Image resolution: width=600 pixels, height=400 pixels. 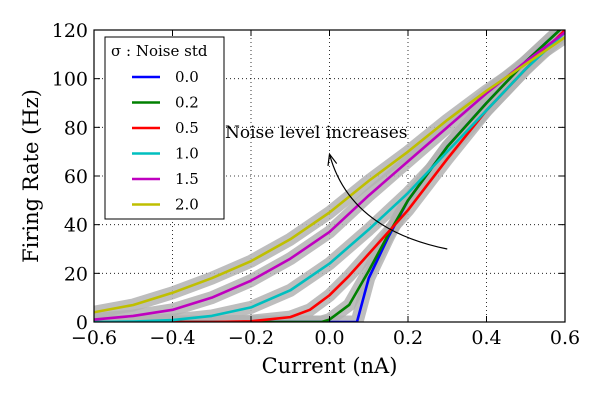 I want to click on annotation-text: Noise level increases, so click(x=316, y=133).